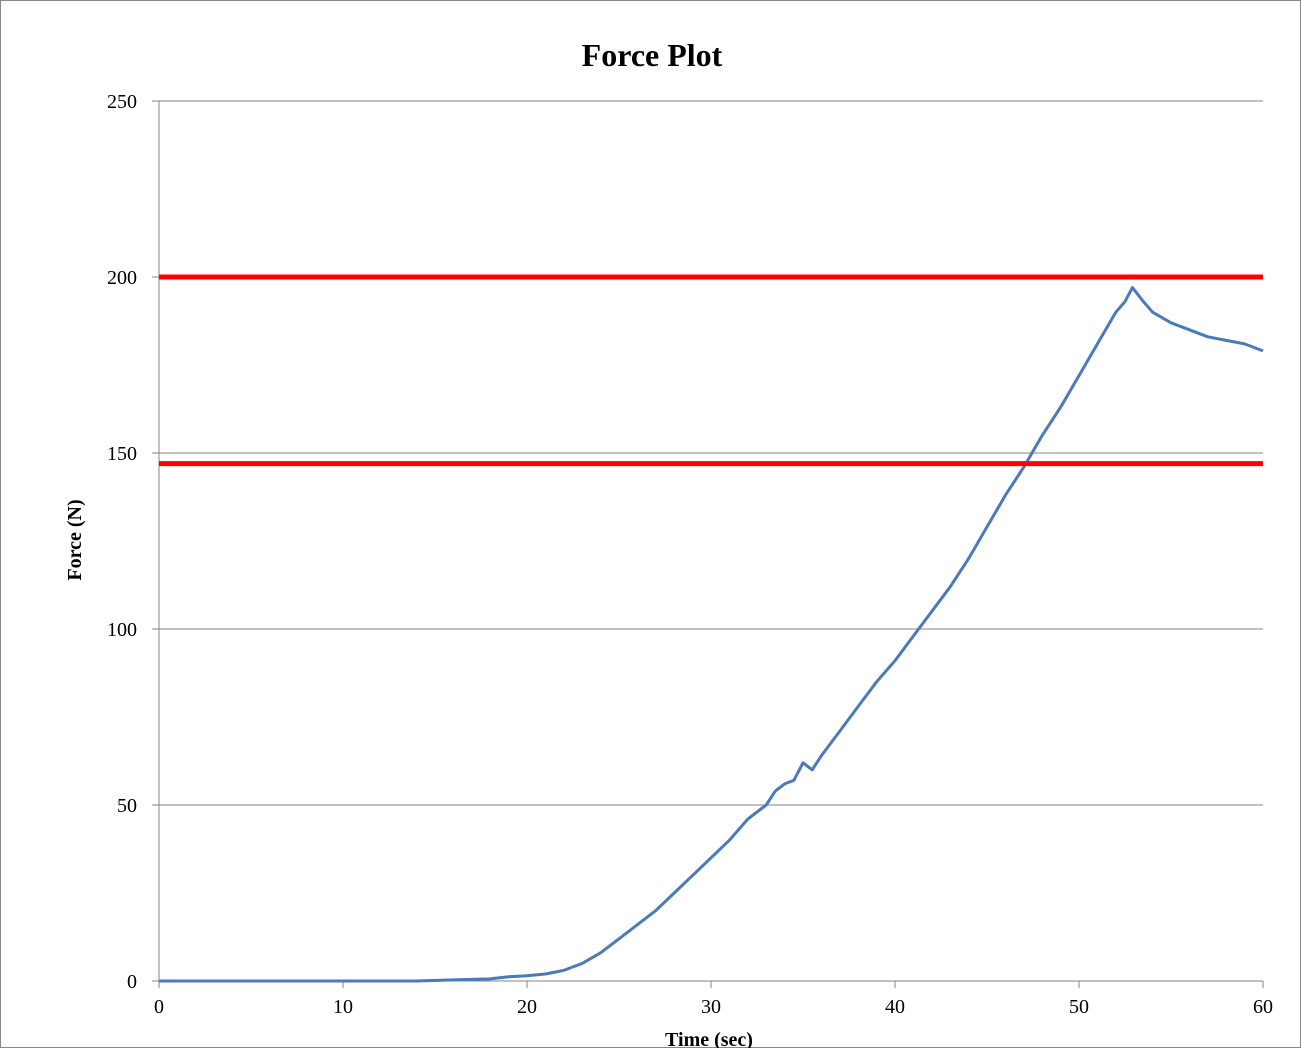  What do you see at coordinates (75, 539) in the screenshot?
I see `y-axis-title: Force (N)` at bounding box center [75, 539].